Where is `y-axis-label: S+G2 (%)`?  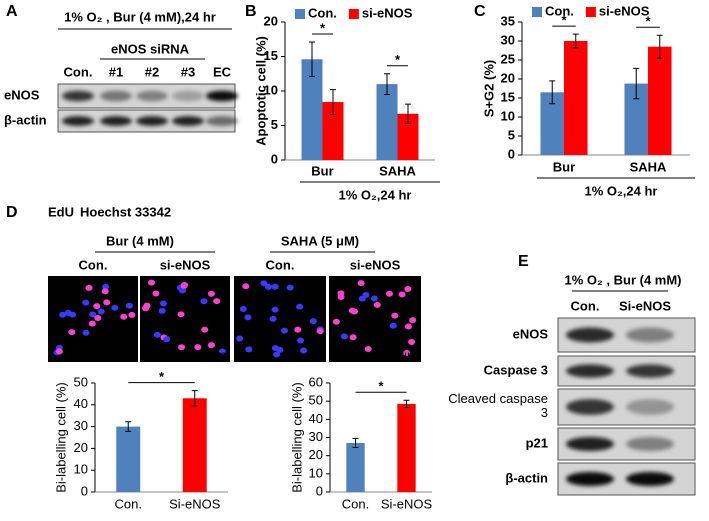
y-axis-label: S+G2 (%) is located at coordinates (488, 88).